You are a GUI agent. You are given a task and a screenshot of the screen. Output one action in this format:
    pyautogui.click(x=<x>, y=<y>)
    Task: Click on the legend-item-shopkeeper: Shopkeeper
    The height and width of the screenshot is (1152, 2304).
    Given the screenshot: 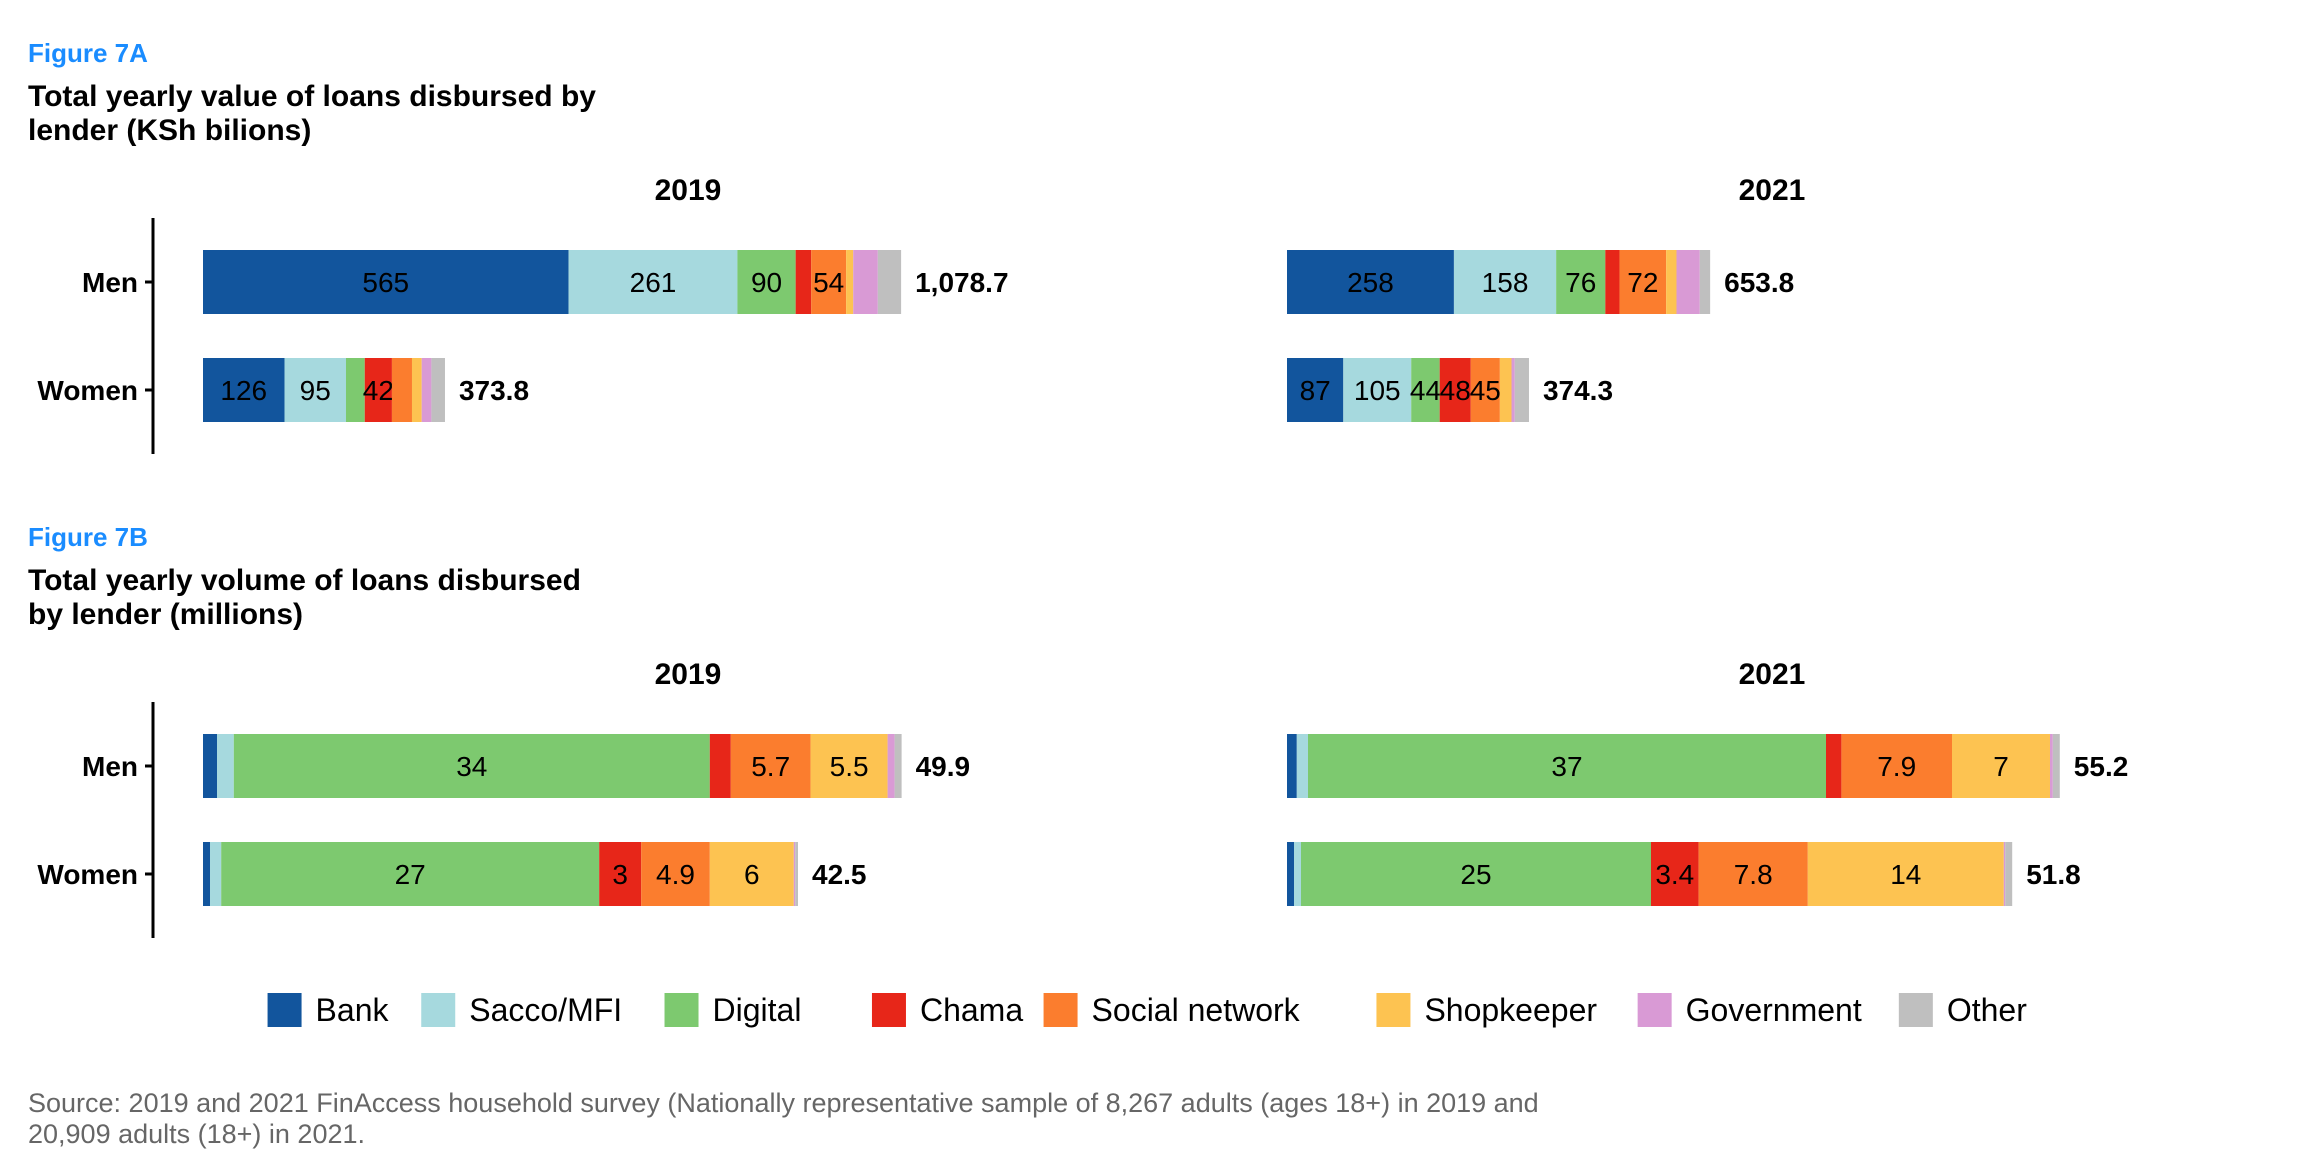 What is the action you would take?
    pyautogui.click(x=1486, y=1010)
    